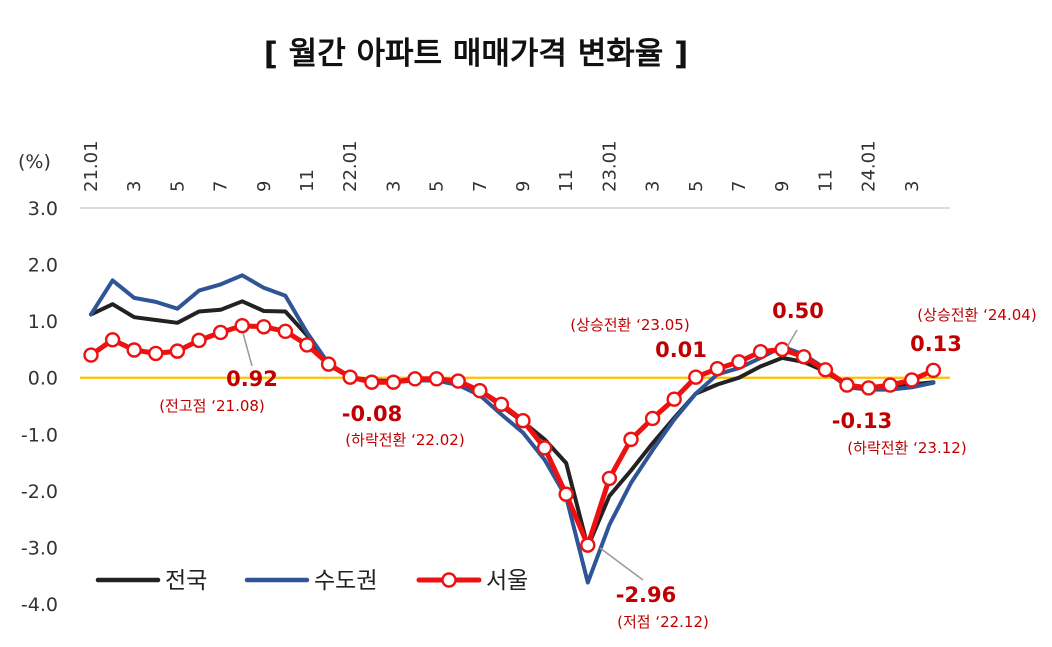 The width and height of the screenshot is (1052, 647). What do you see at coordinates (34, 162) in the screenshot?
I see `y-axis-unit: (%)` at bounding box center [34, 162].